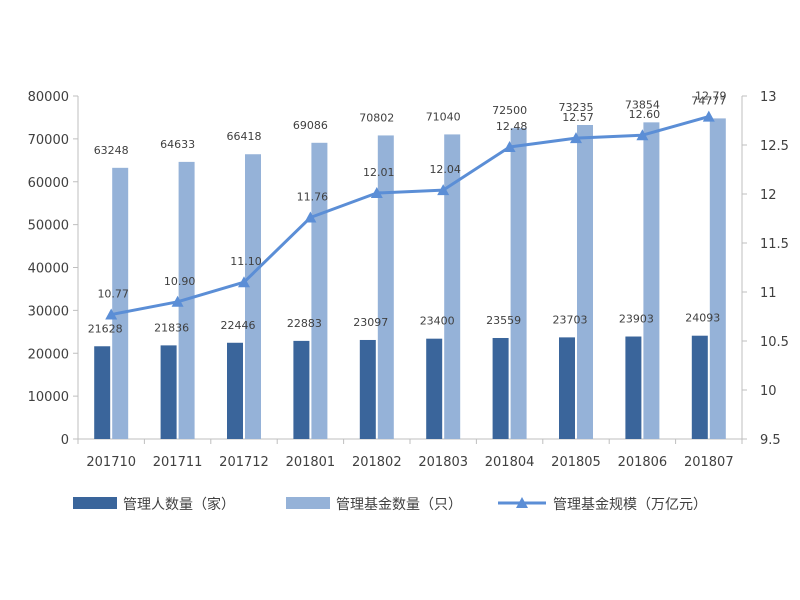 The image size is (800, 600). What do you see at coordinates (576, 107) in the screenshot?
I see `data-label-funds: 73235` at bounding box center [576, 107].